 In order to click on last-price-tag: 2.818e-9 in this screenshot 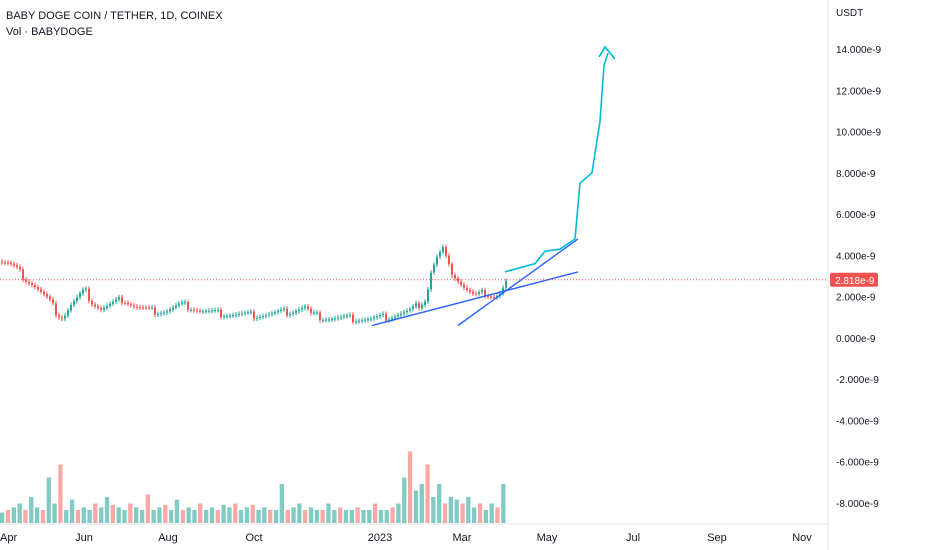, I will do `click(854, 279)`.